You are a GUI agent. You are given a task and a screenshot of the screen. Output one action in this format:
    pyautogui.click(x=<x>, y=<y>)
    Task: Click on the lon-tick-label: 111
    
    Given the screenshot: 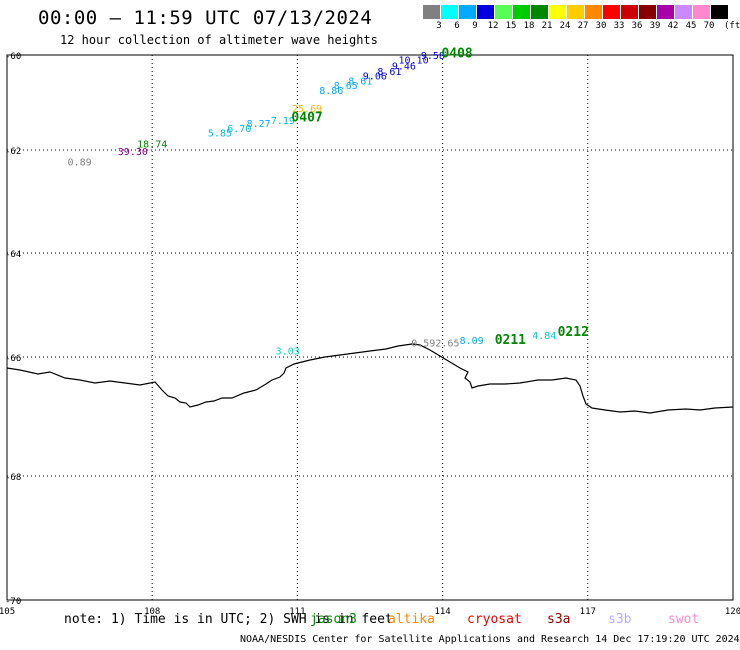 What is the action you would take?
    pyautogui.click(x=297, y=612)
    